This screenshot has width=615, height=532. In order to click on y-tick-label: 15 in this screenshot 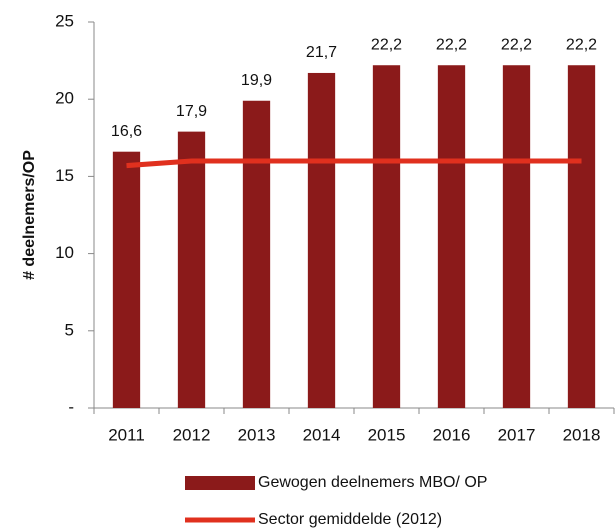, I will do `click(64, 175)`.